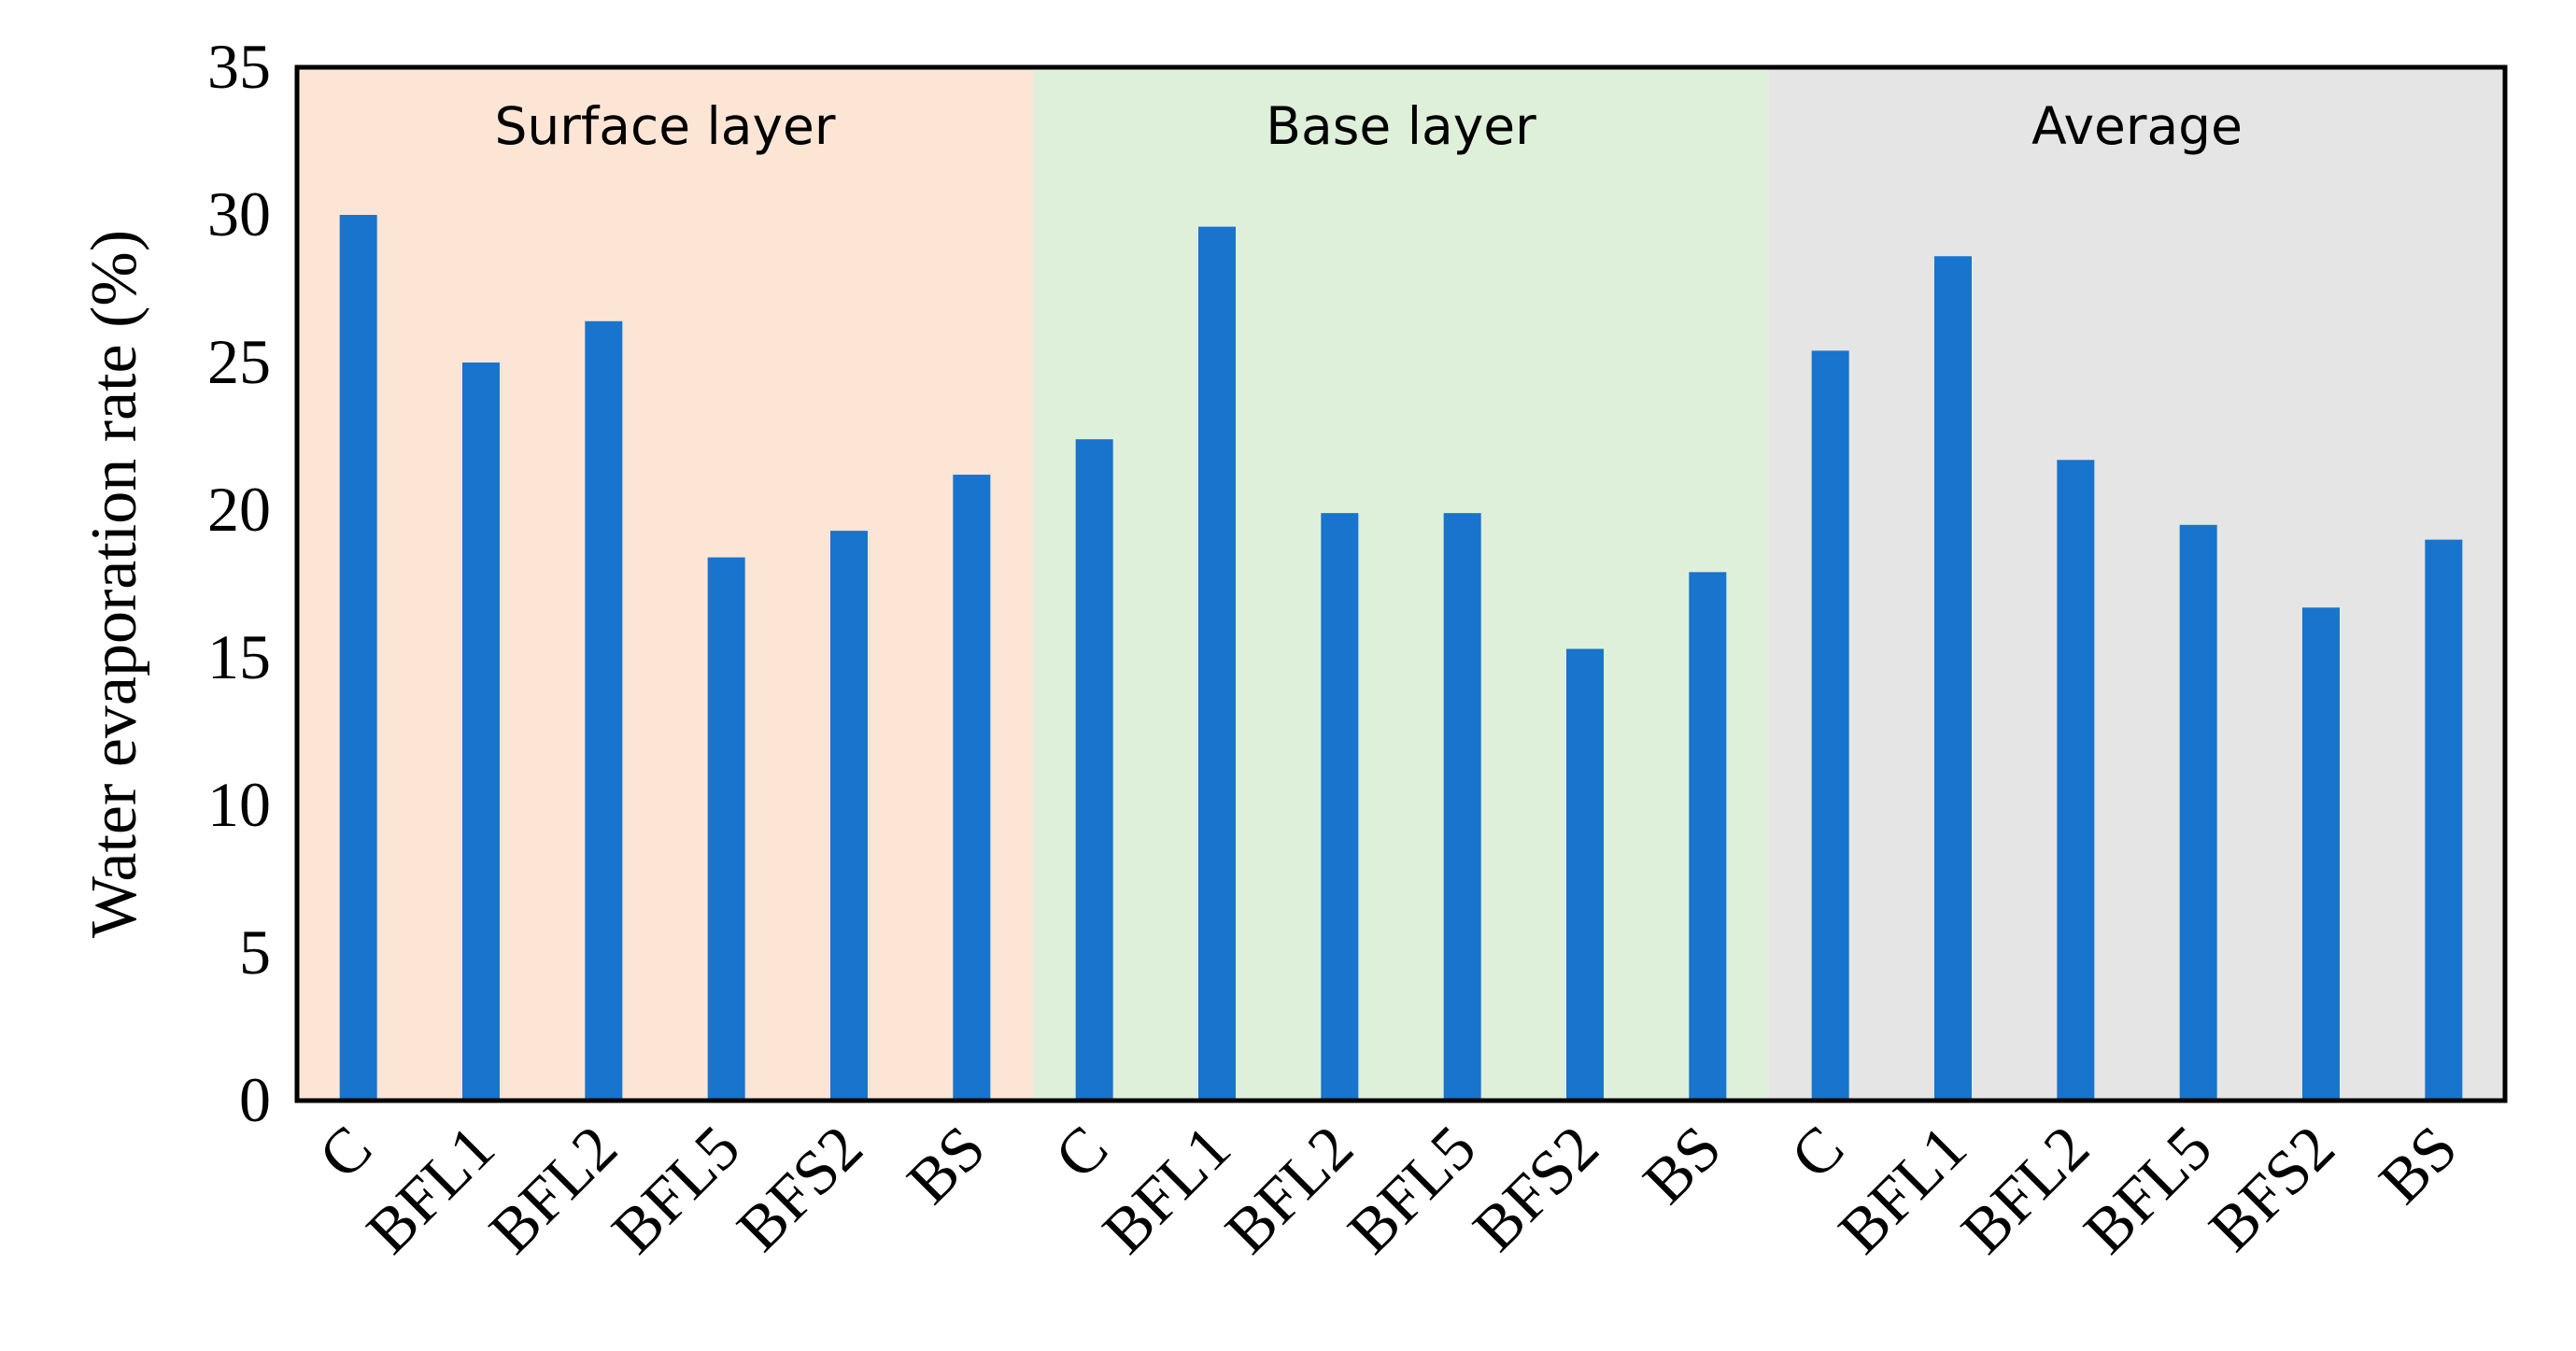 The height and width of the screenshot is (1351, 2576). Describe the element at coordinates (972, 788) in the screenshot. I see `bar-surface-layer-bs` at that location.